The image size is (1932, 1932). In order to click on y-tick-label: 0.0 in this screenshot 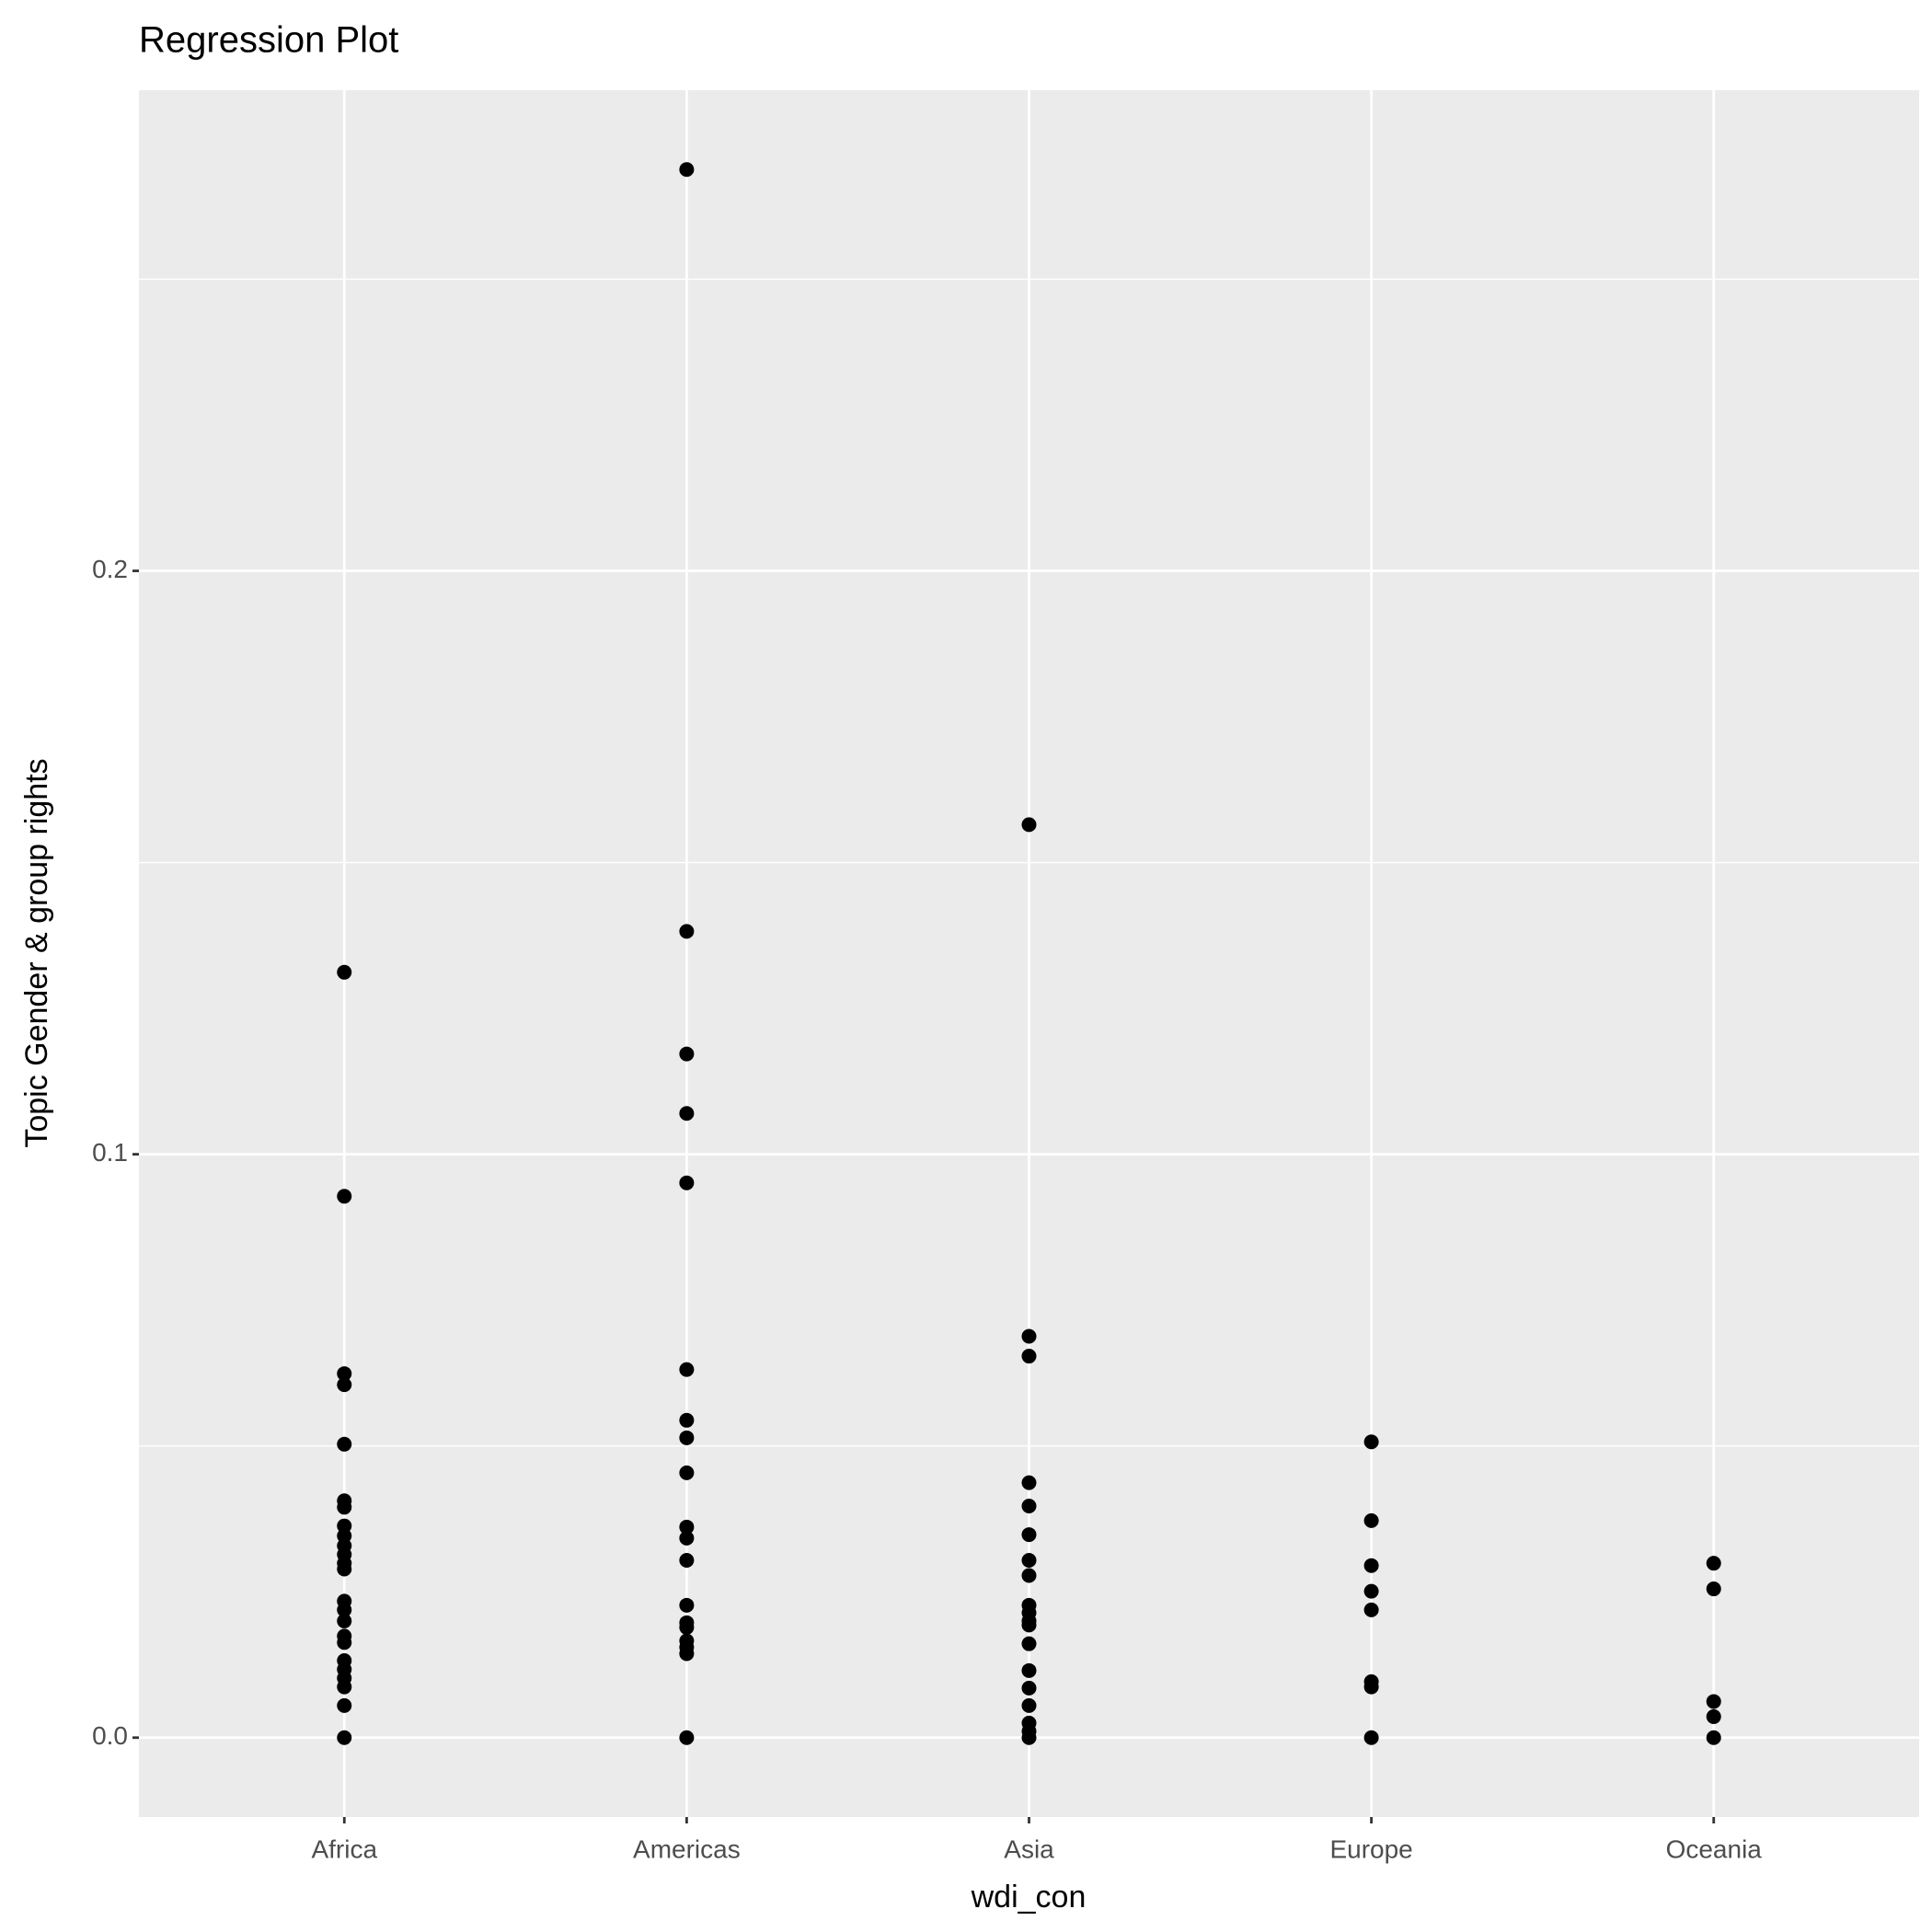, I will do `click(110, 1735)`.